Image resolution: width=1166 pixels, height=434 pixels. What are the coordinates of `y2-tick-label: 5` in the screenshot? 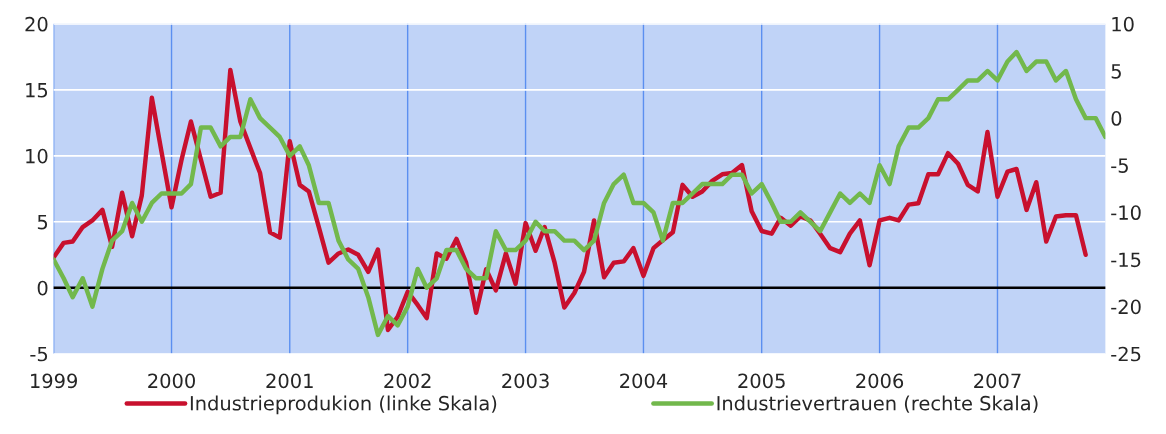 It's located at (1116, 71).